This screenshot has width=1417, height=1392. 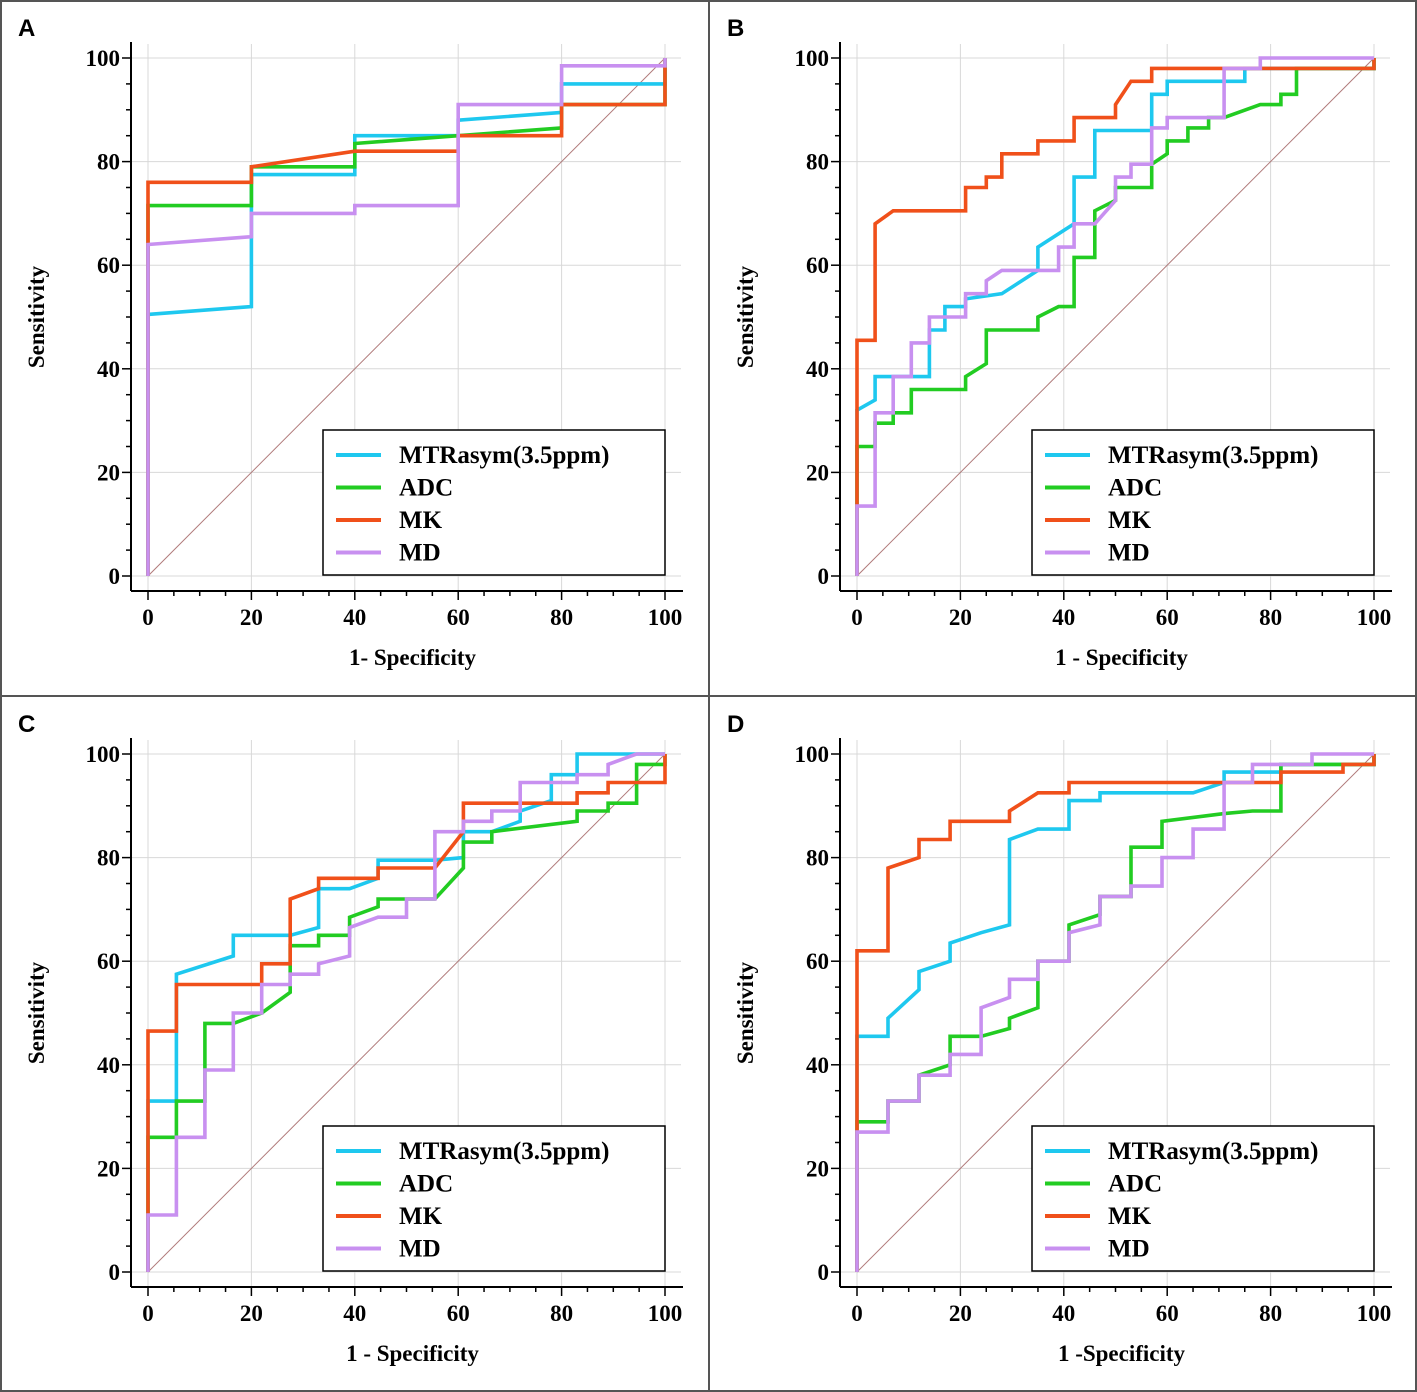 What do you see at coordinates (413, 657) in the screenshot?
I see `x-axis-title: 1- Specificity` at bounding box center [413, 657].